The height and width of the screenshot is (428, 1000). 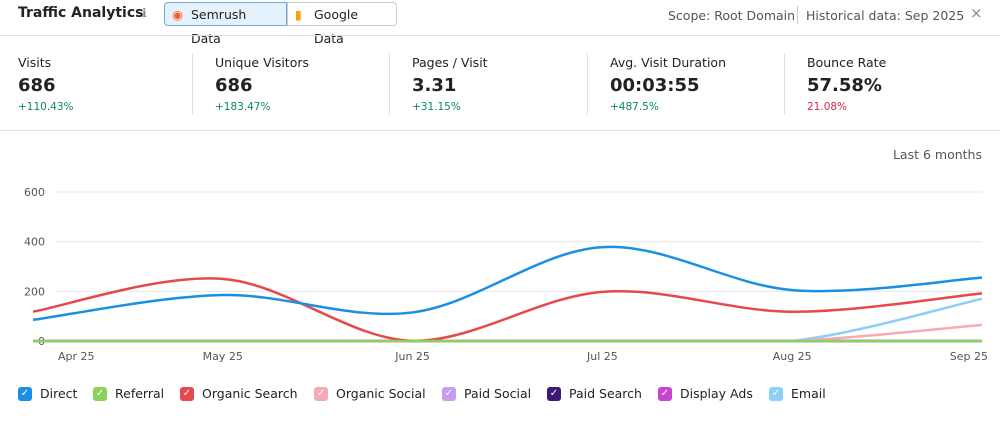 What do you see at coordinates (976, 13) in the screenshot?
I see `close-button: ×` at bounding box center [976, 13].